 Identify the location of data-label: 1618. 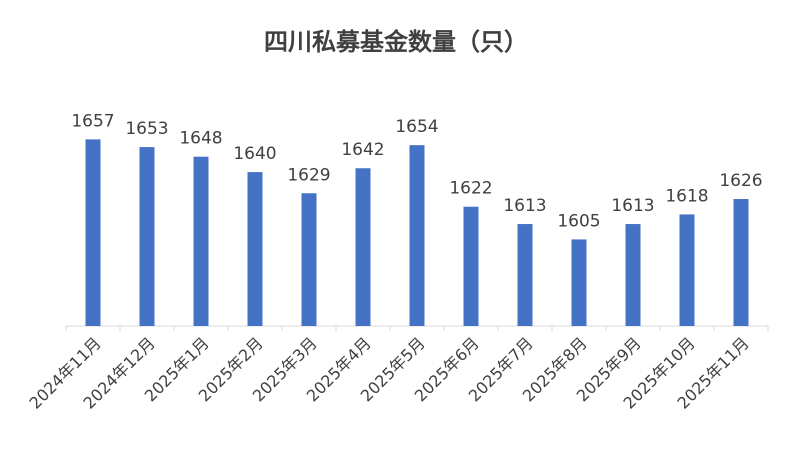
(686, 196).